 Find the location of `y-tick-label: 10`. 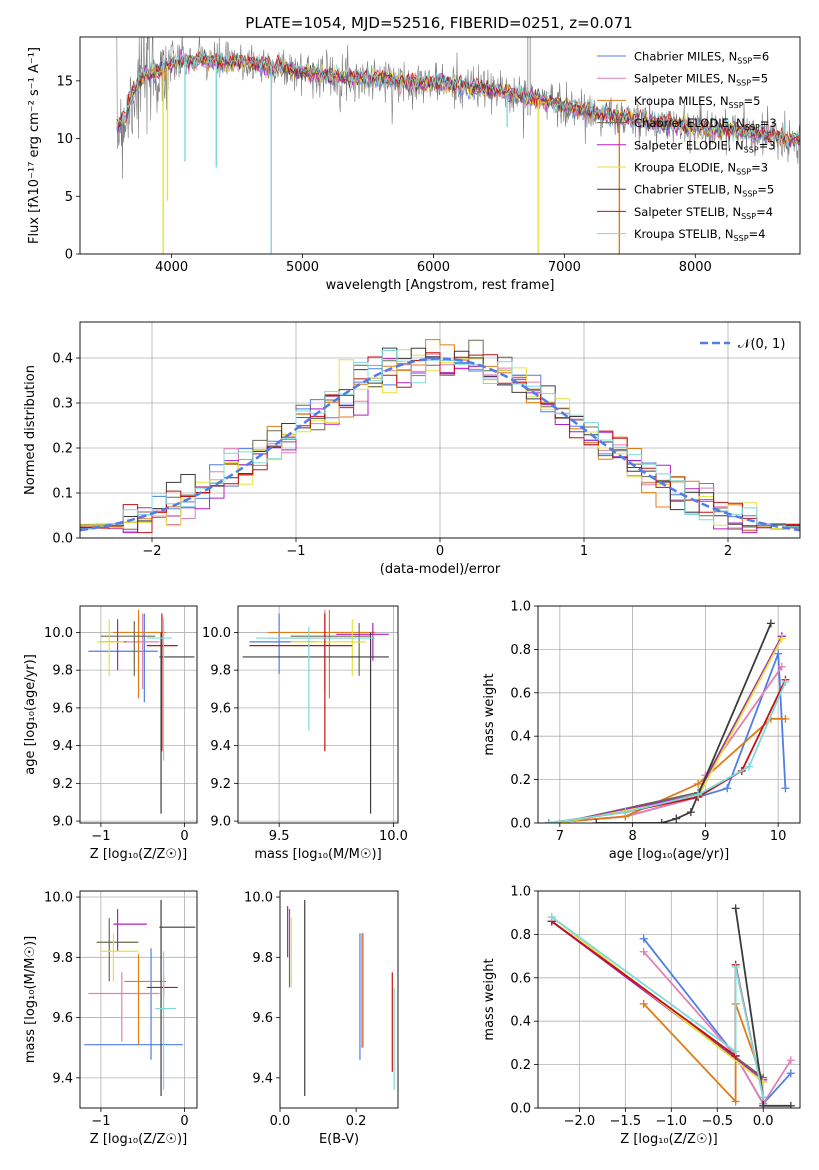

y-tick-label: 10 is located at coordinates (64, 139).